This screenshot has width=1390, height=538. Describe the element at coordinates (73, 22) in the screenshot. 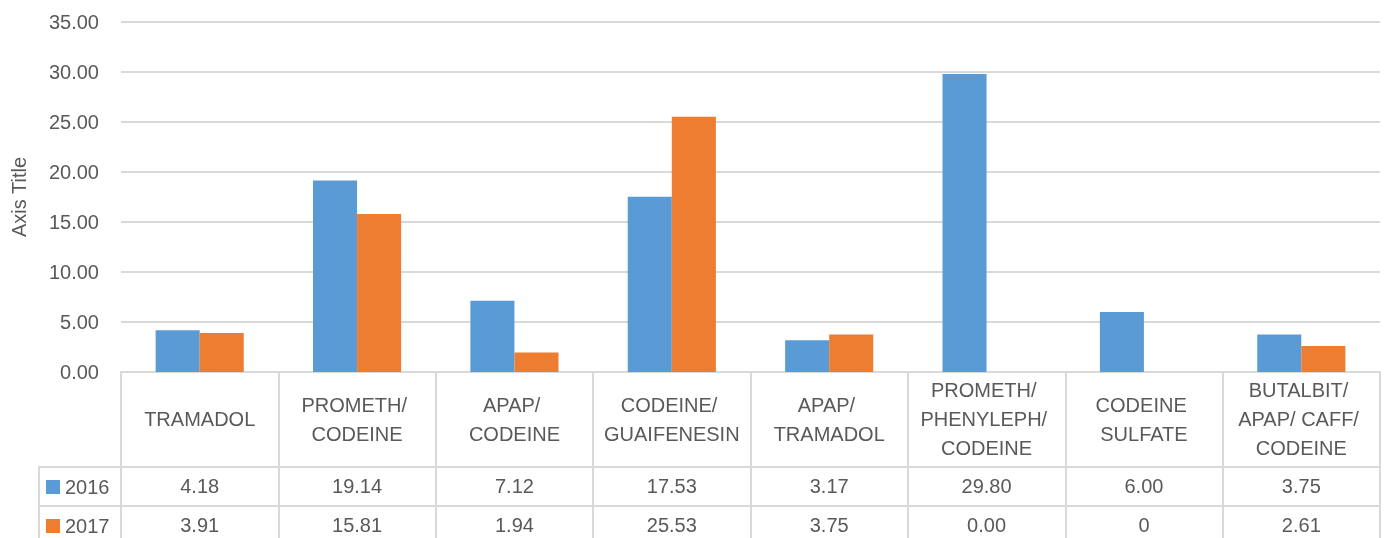

I see `y-tick-label: 35.00` at that location.